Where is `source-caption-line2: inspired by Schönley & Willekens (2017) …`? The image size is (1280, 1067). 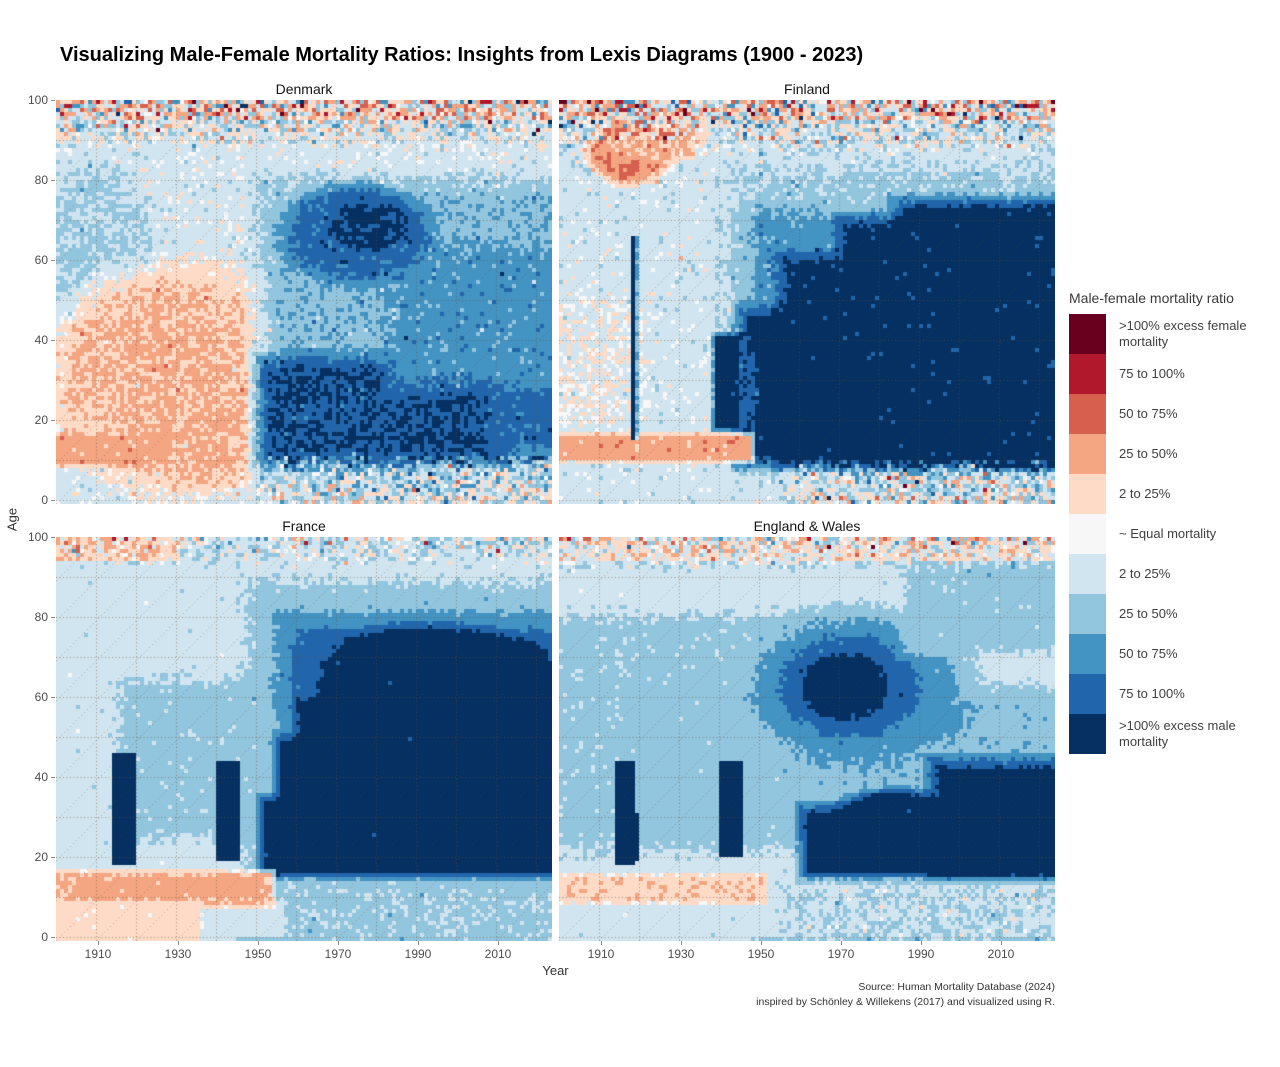
source-caption-line2: inspired by Schönley & Willekens (2017) … is located at coordinates (905, 1002).